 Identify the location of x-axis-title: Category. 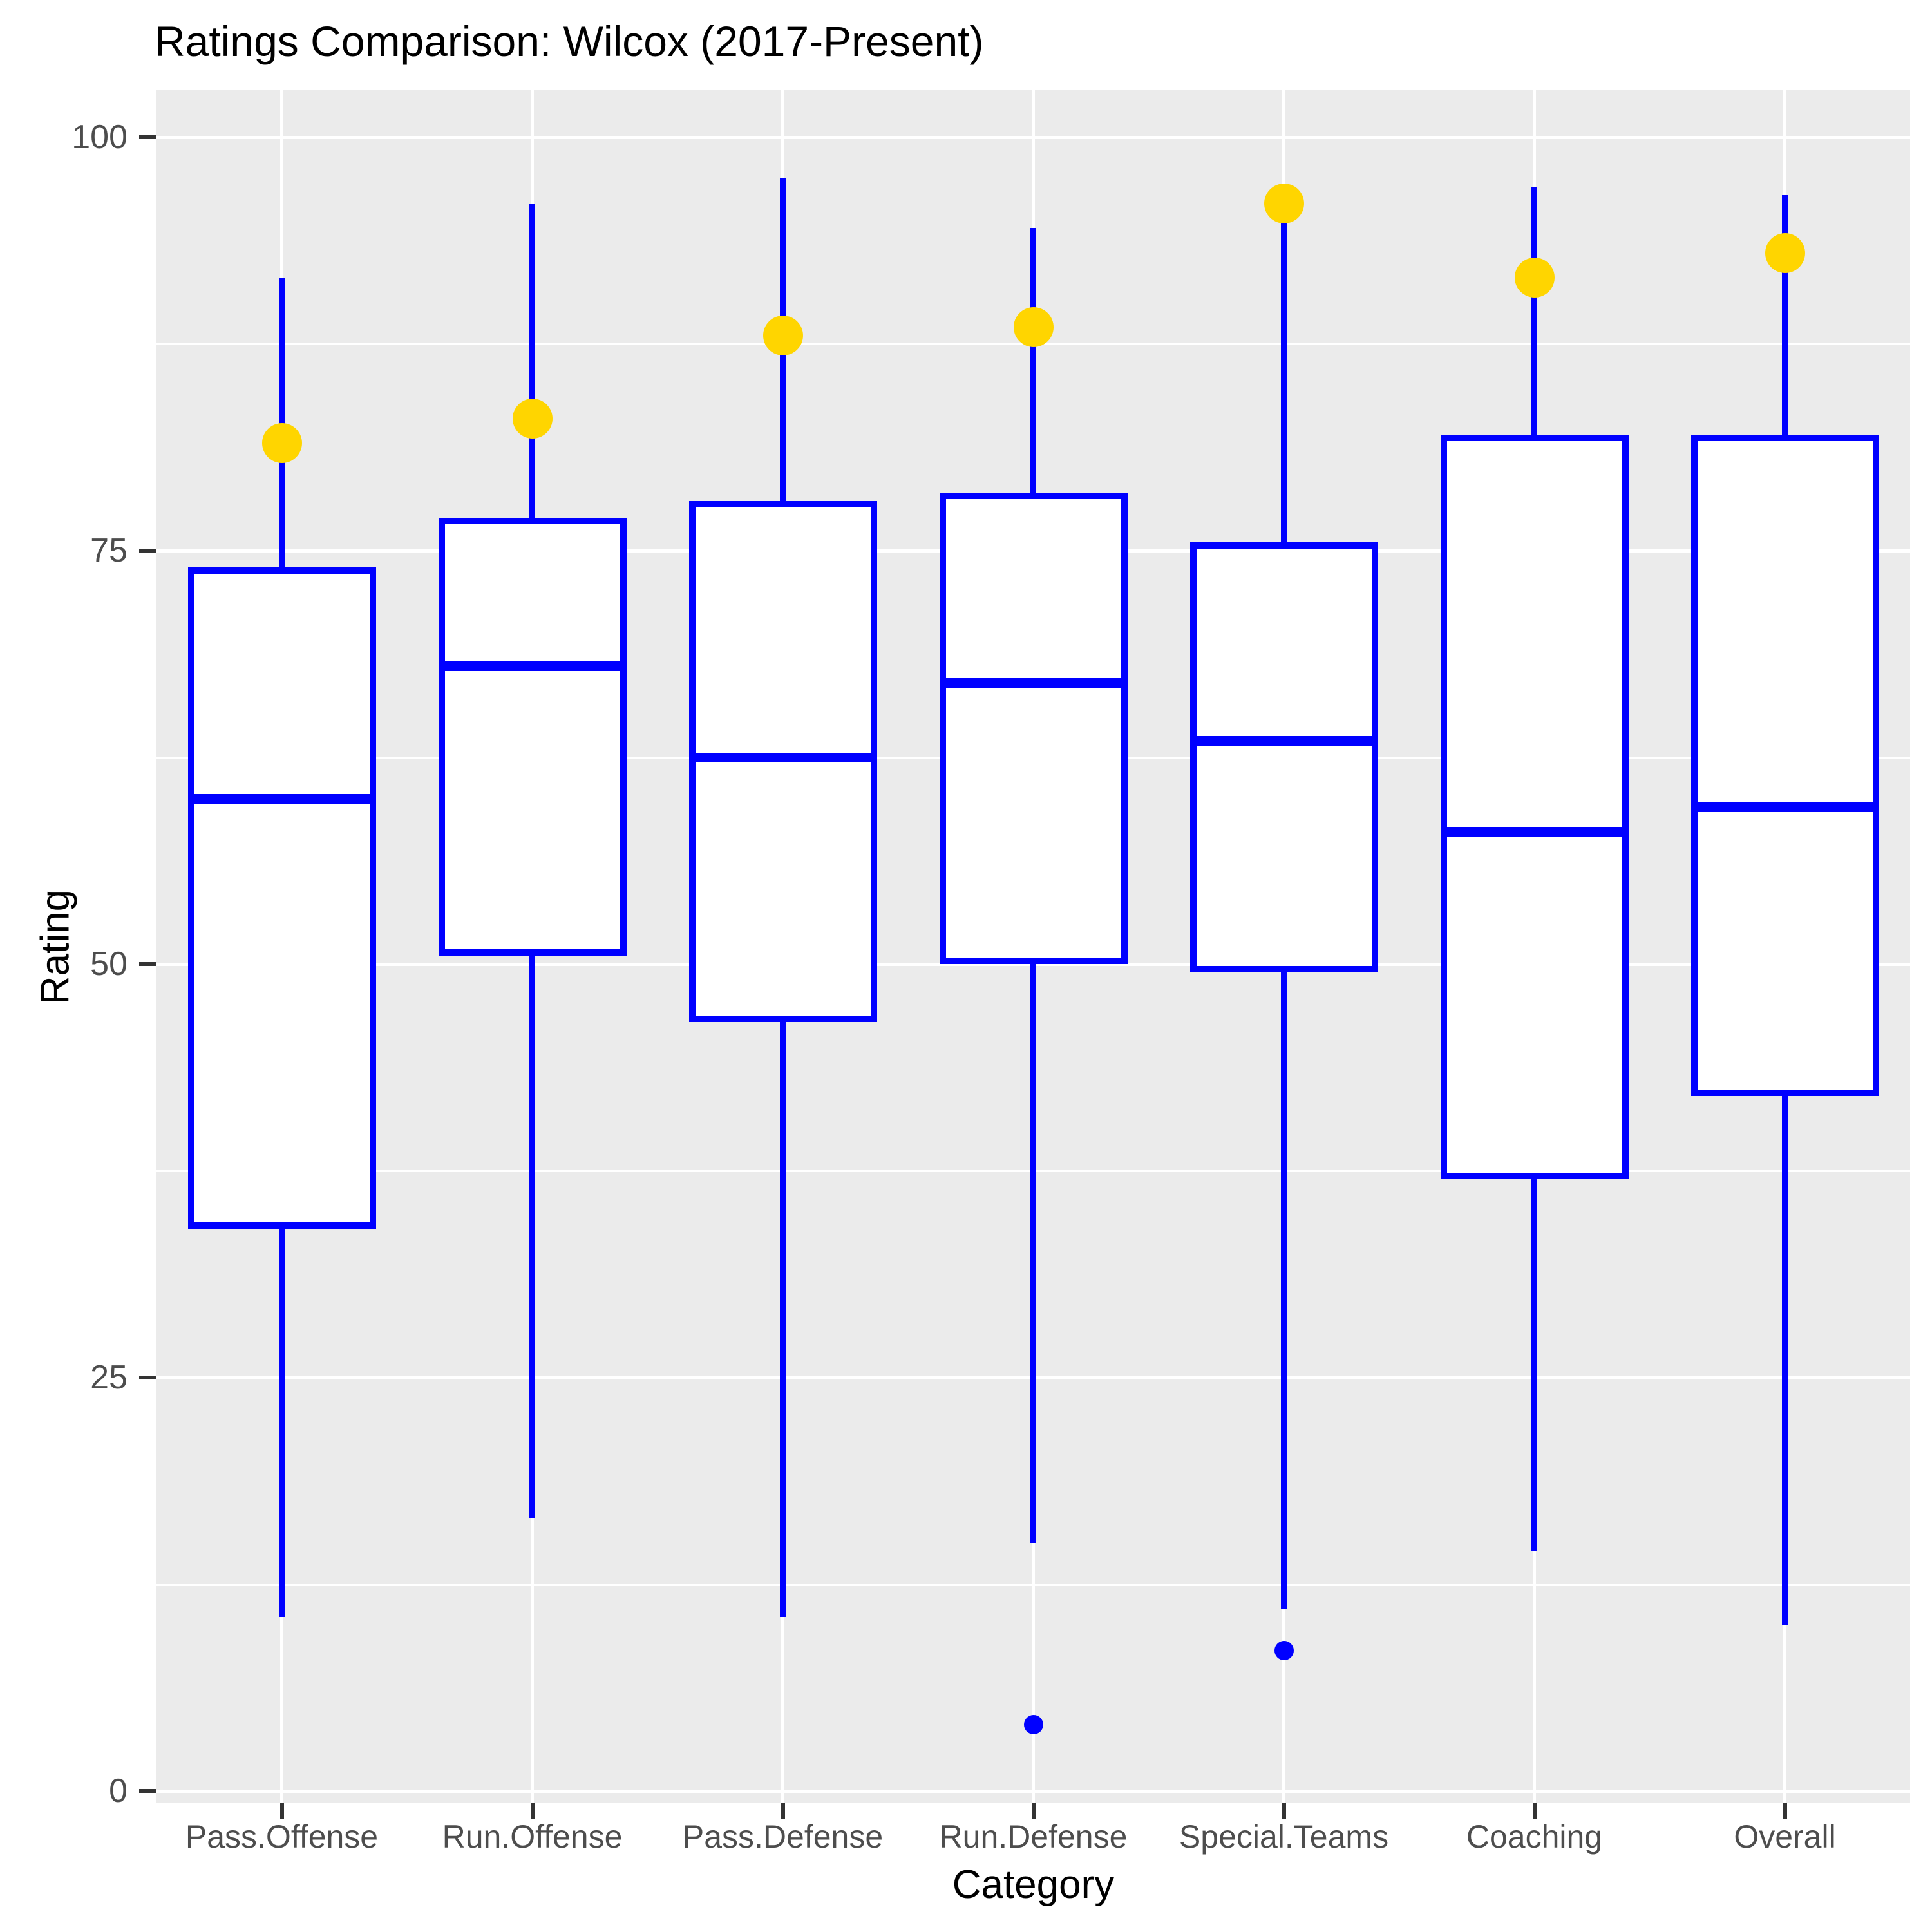
(1033, 1884).